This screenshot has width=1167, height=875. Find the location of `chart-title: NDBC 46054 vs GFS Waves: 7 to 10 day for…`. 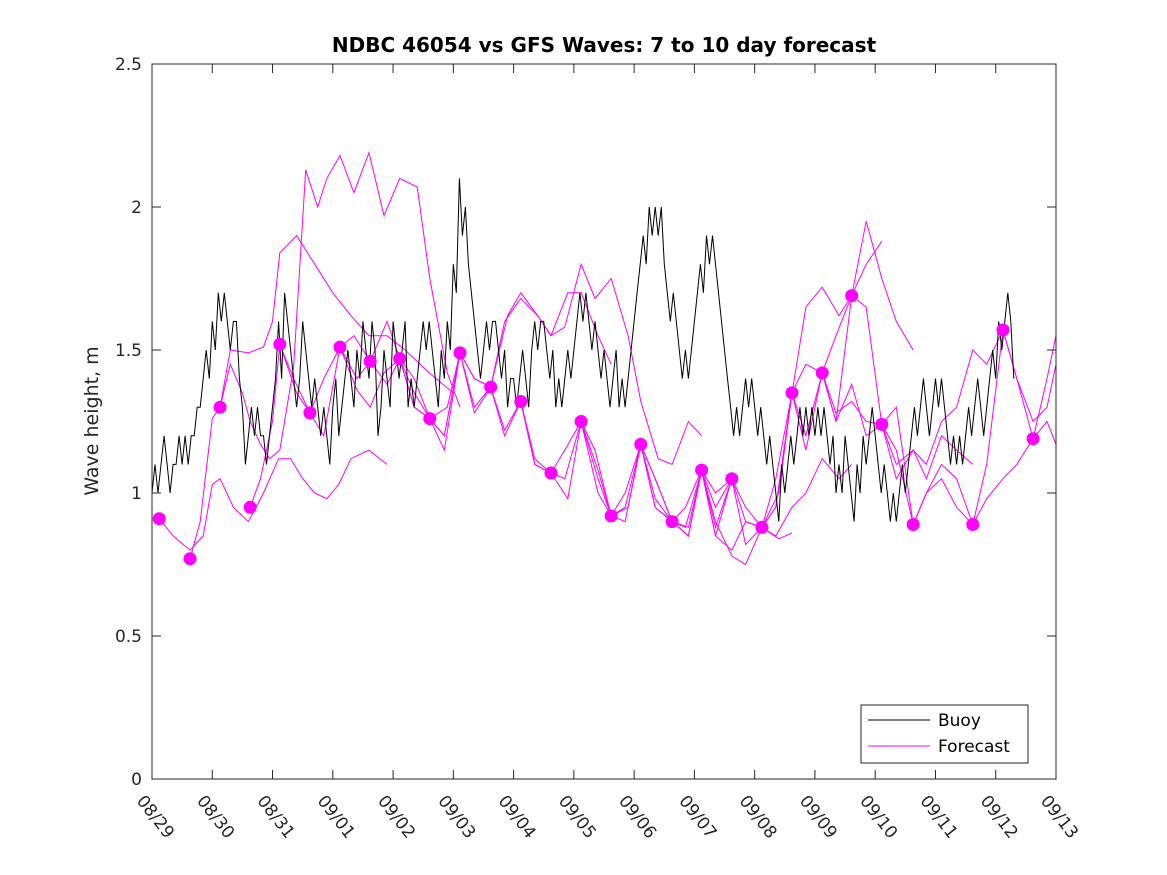

chart-title: NDBC 46054 vs GFS Waves: 7 to 10 day for… is located at coordinates (604, 45).